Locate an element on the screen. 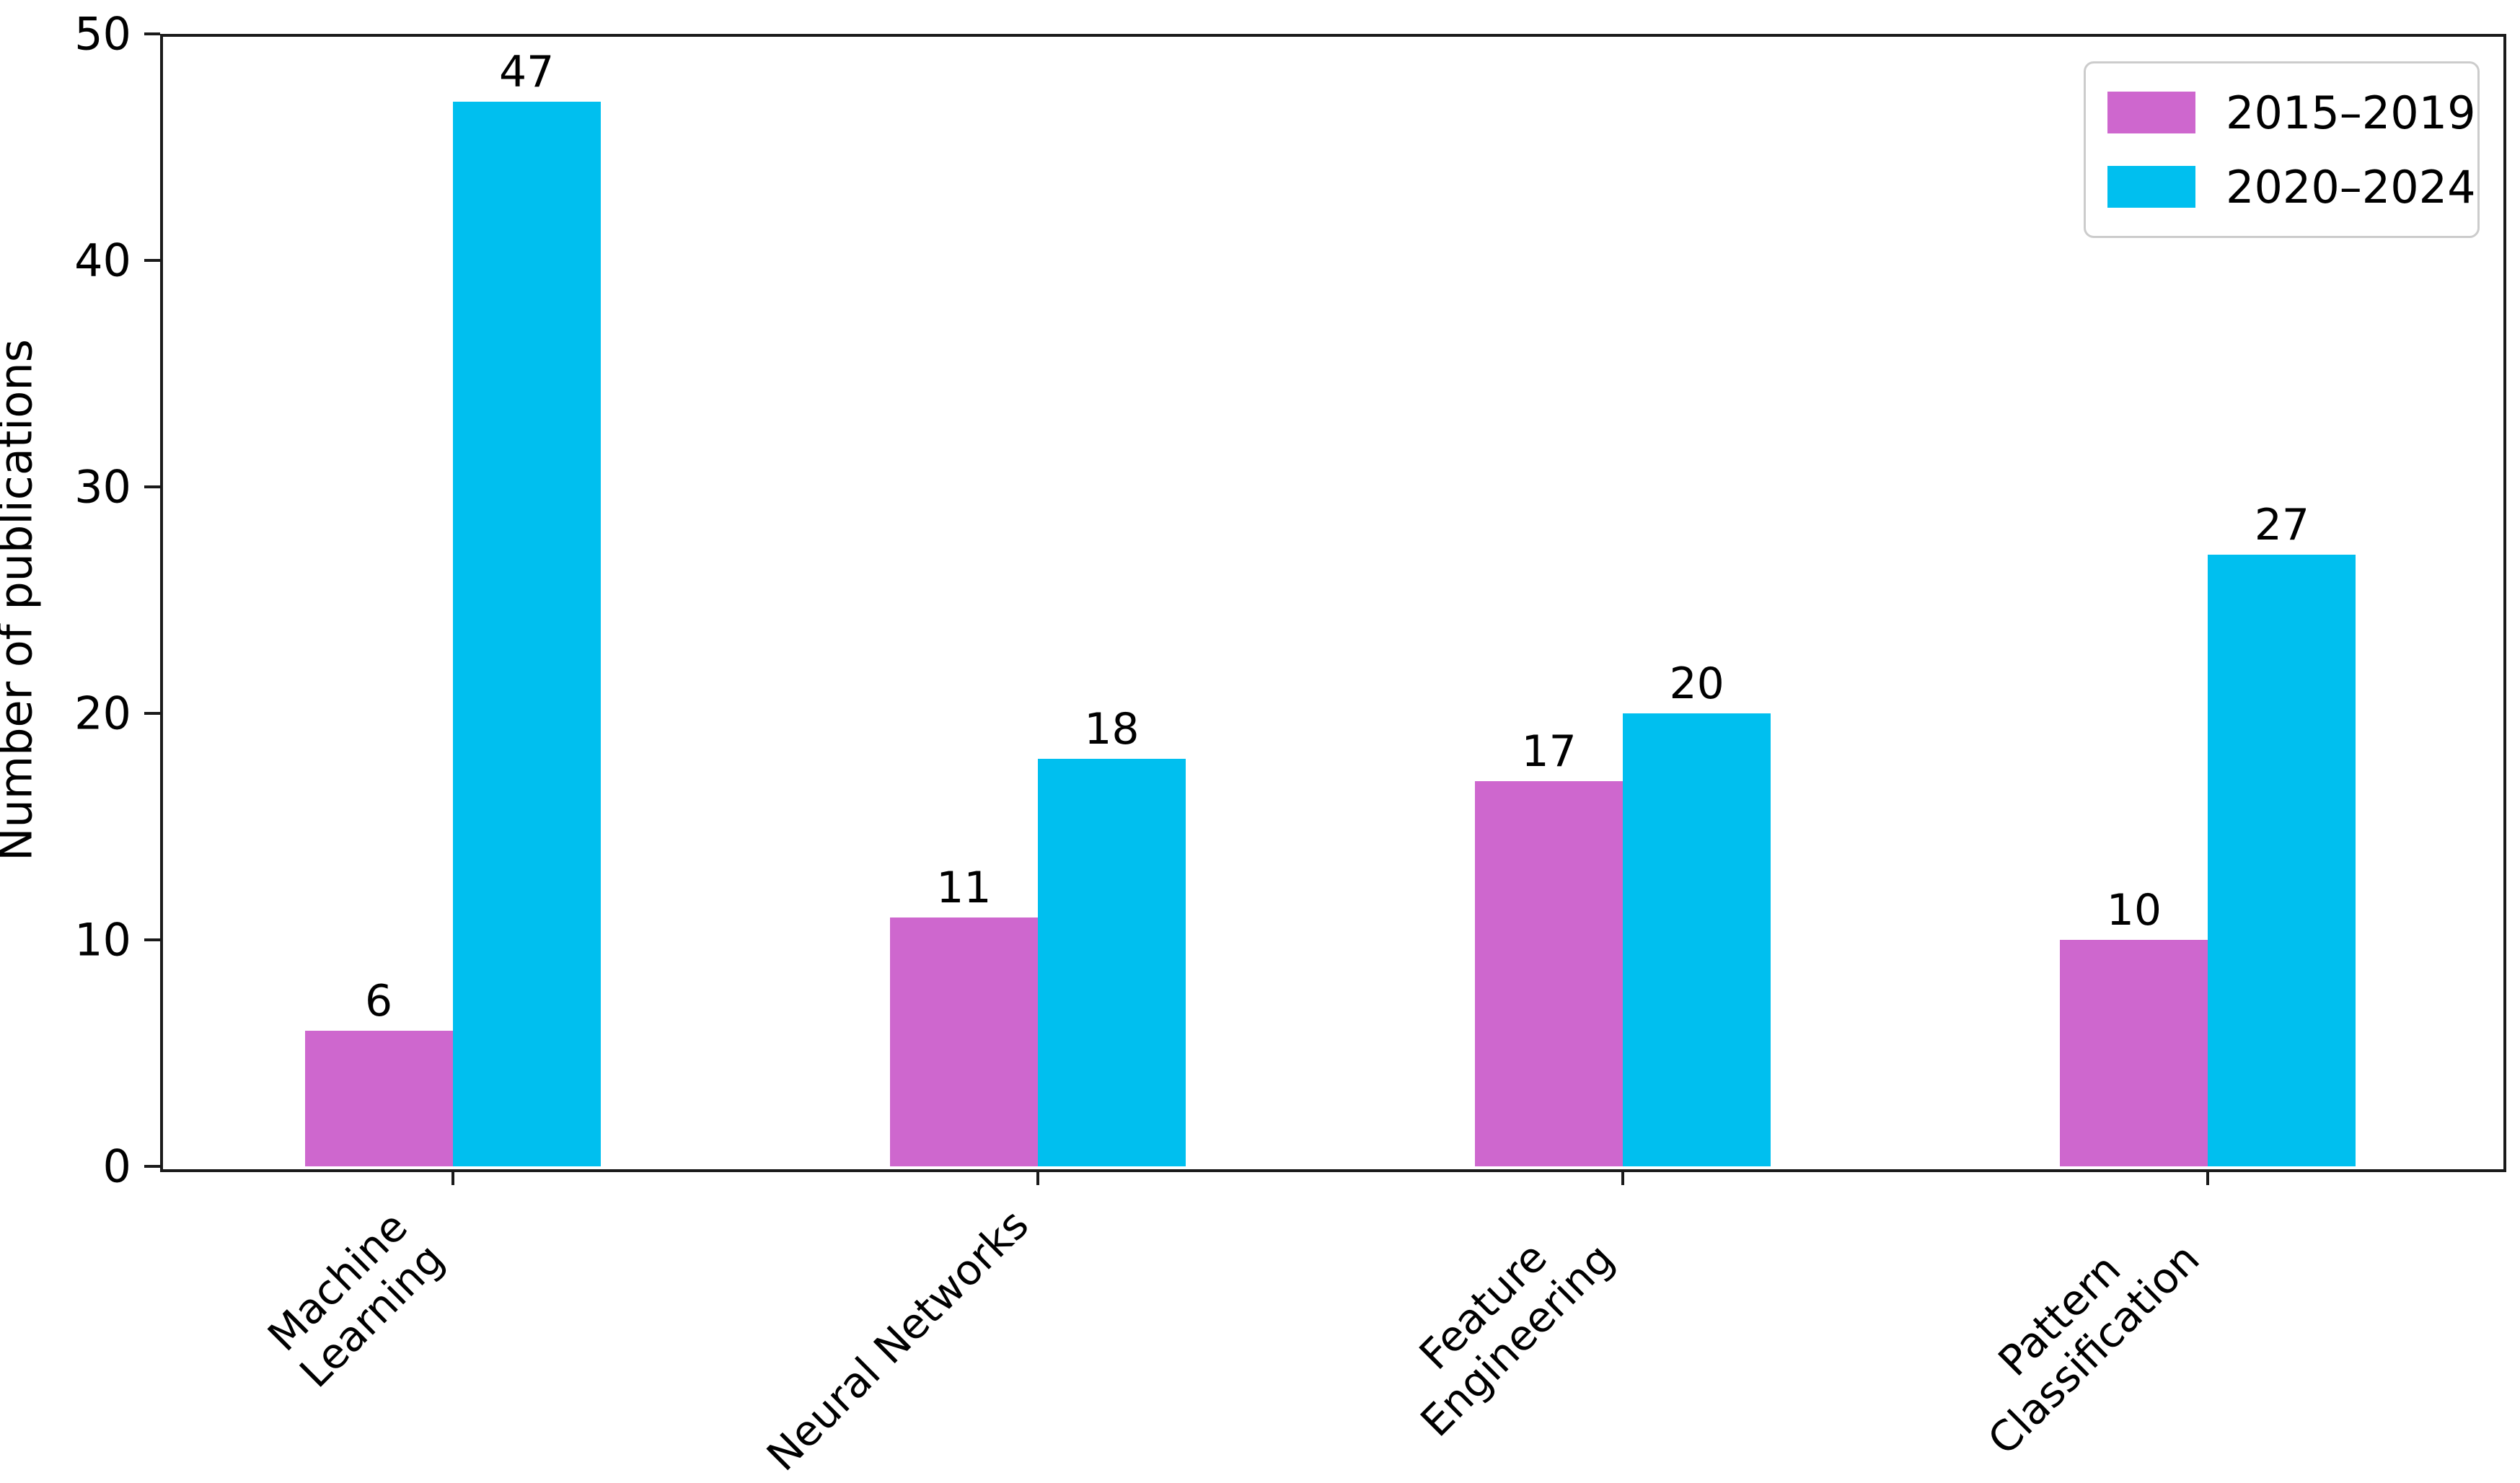  bar-series2-cat3 is located at coordinates (1697, 939).